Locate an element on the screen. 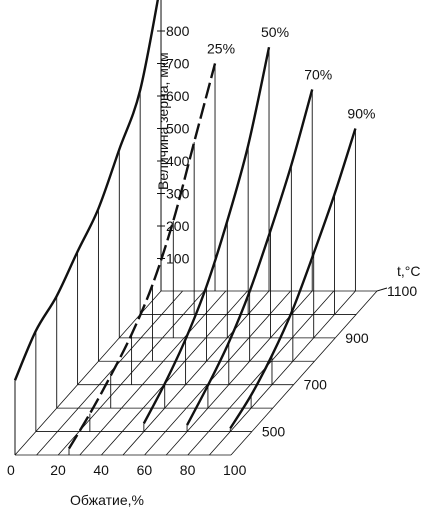 This screenshot has width=443, height=518. series-labels: 0%25%50%70%90% is located at coordinates (291, 72).